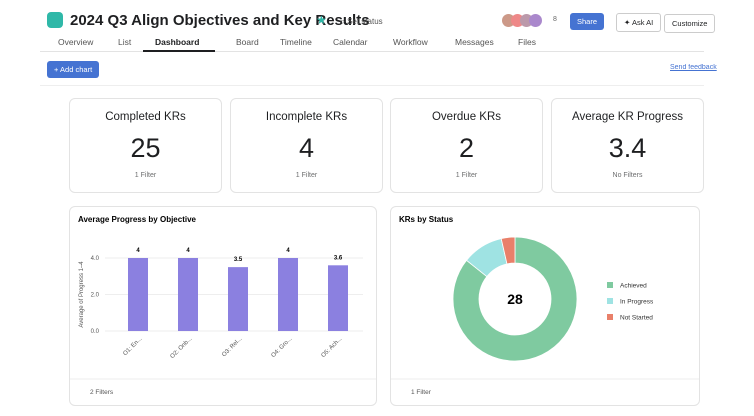  Describe the element at coordinates (642, 22) in the screenshot. I see `ask-ai-text: Ask AI` at that location.